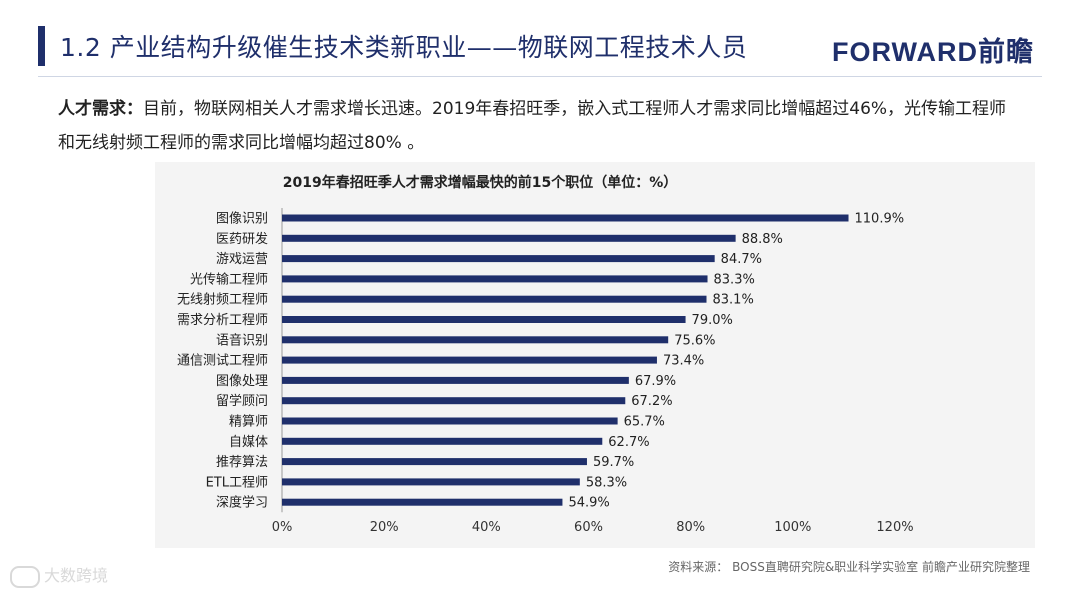 The height and width of the screenshot is (595, 1080). What do you see at coordinates (655, 381) in the screenshot?
I see `value-label: 67.9%` at bounding box center [655, 381].